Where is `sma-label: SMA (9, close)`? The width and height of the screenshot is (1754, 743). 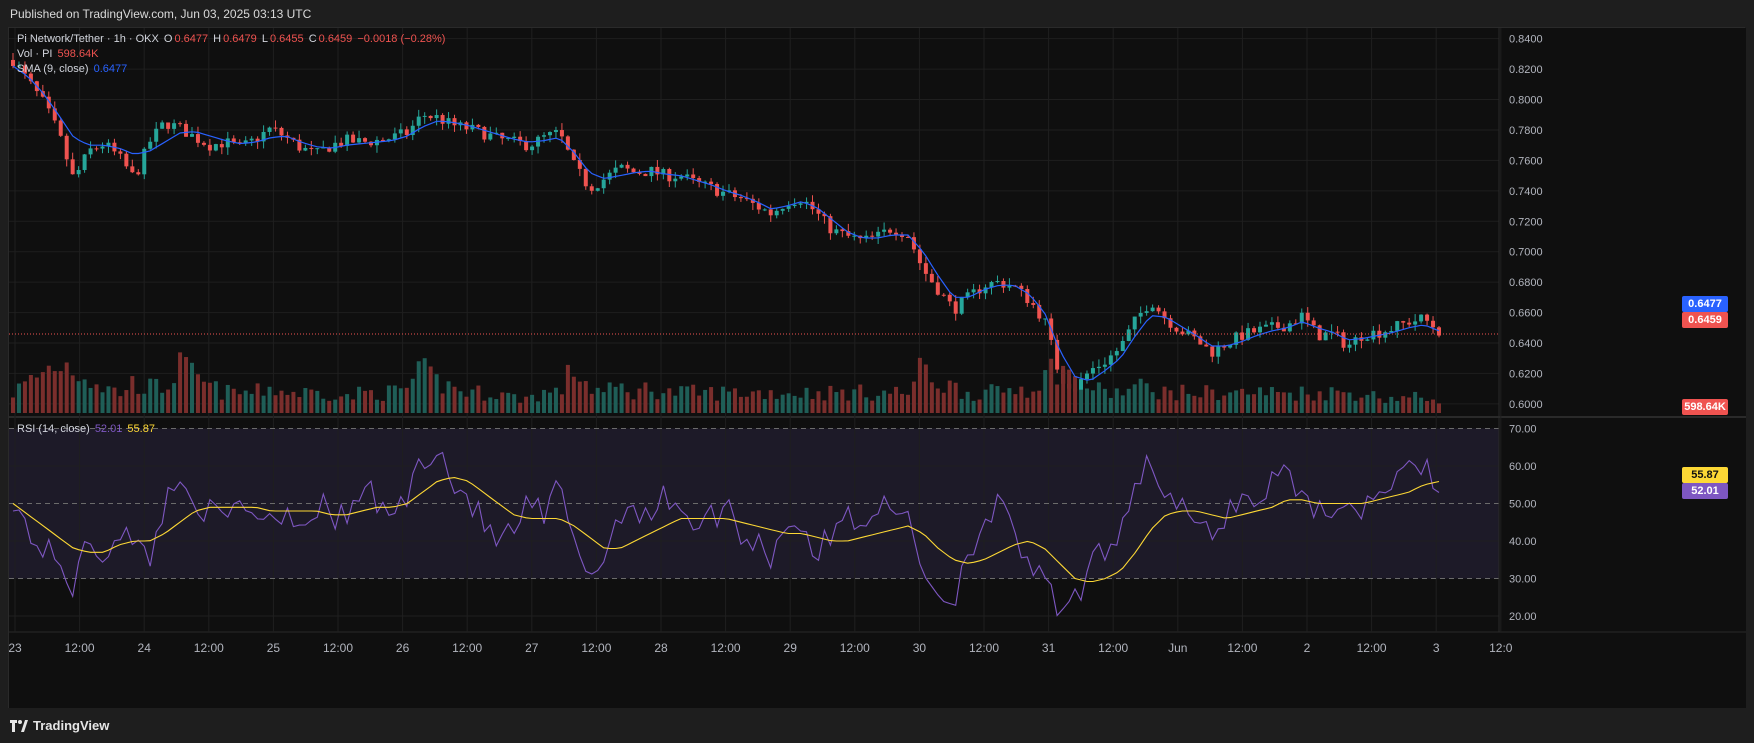 sma-label: SMA (9, close) is located at coordinates (53, 69).